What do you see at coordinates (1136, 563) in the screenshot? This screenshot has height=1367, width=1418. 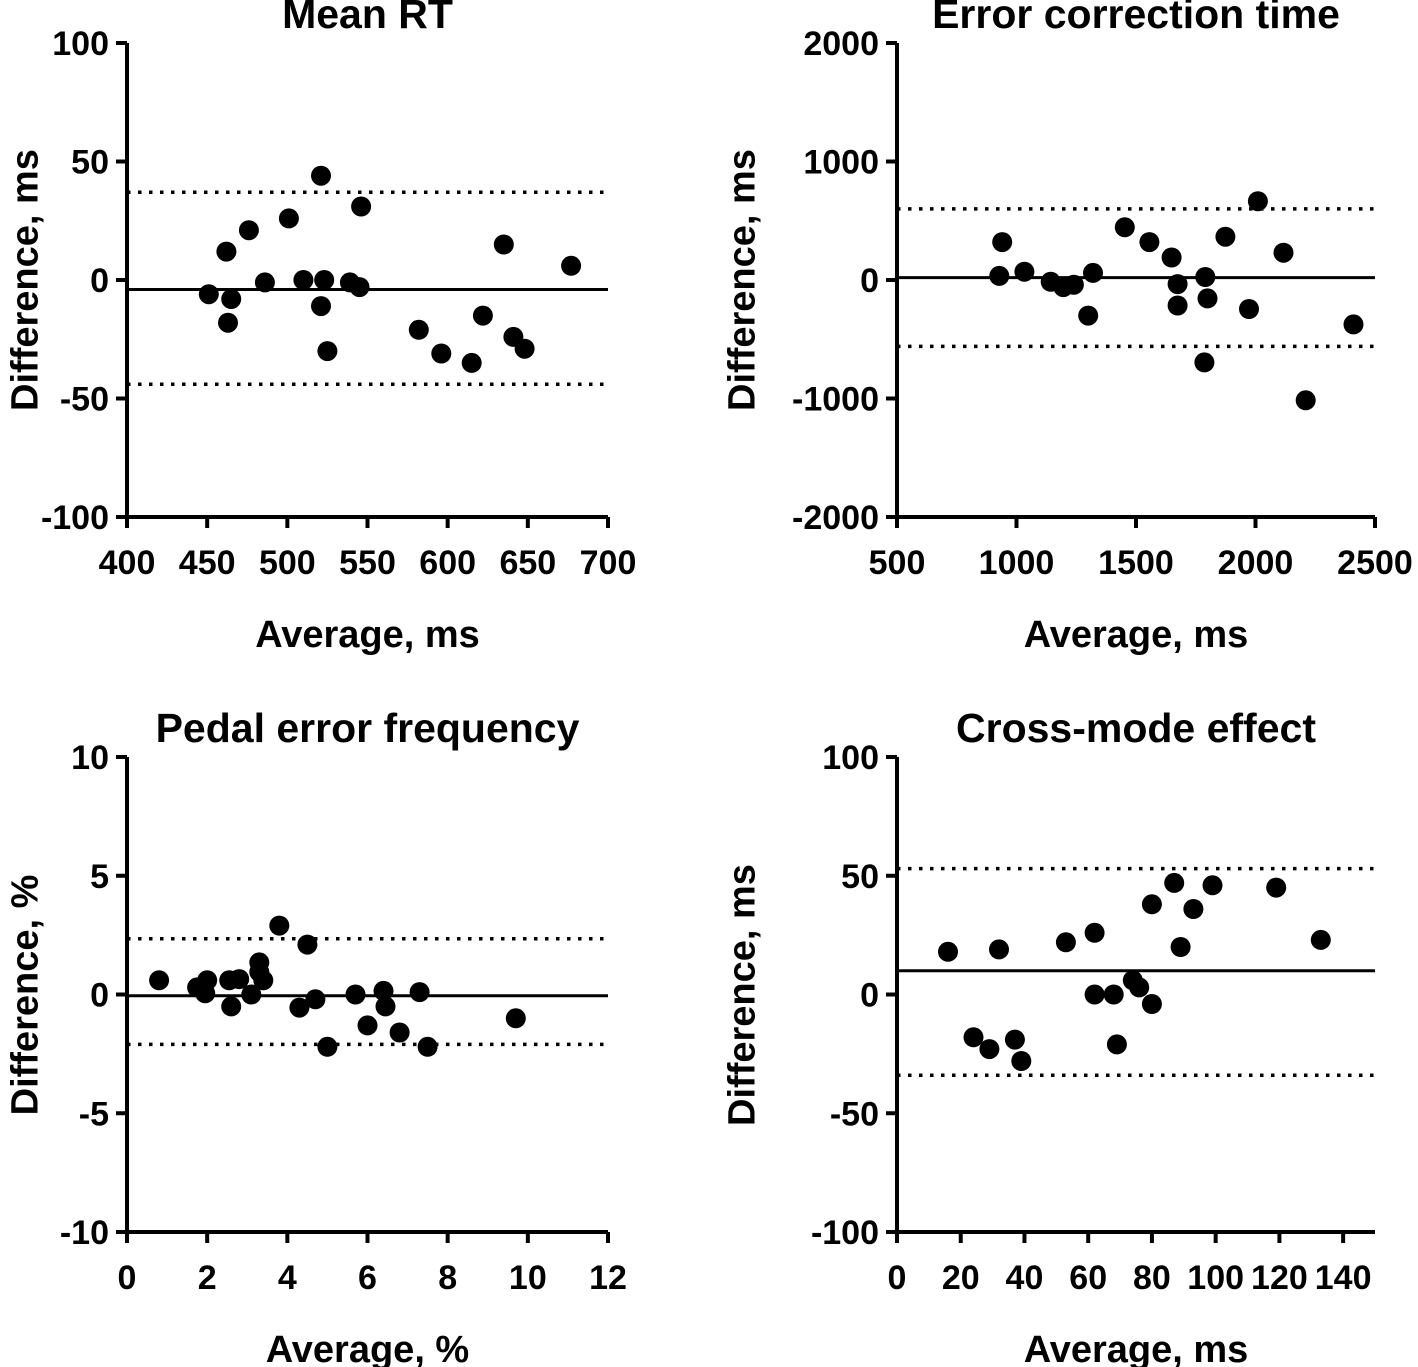 I see `x-tick-label: 1500` at bounding box center [1136, 563].